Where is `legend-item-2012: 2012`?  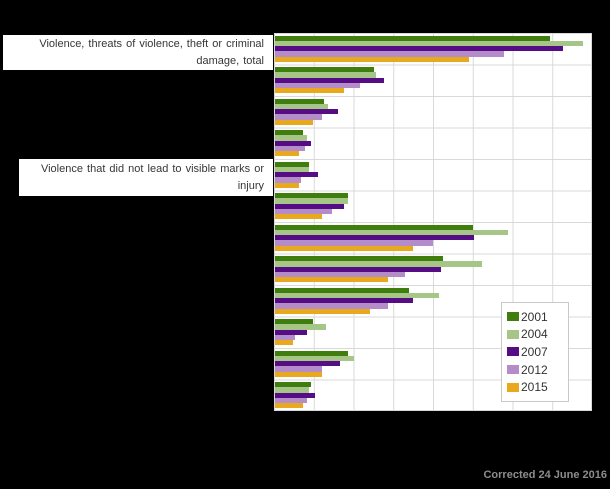 legend-item-2012: 2012 is located at coordinates (535, 370).